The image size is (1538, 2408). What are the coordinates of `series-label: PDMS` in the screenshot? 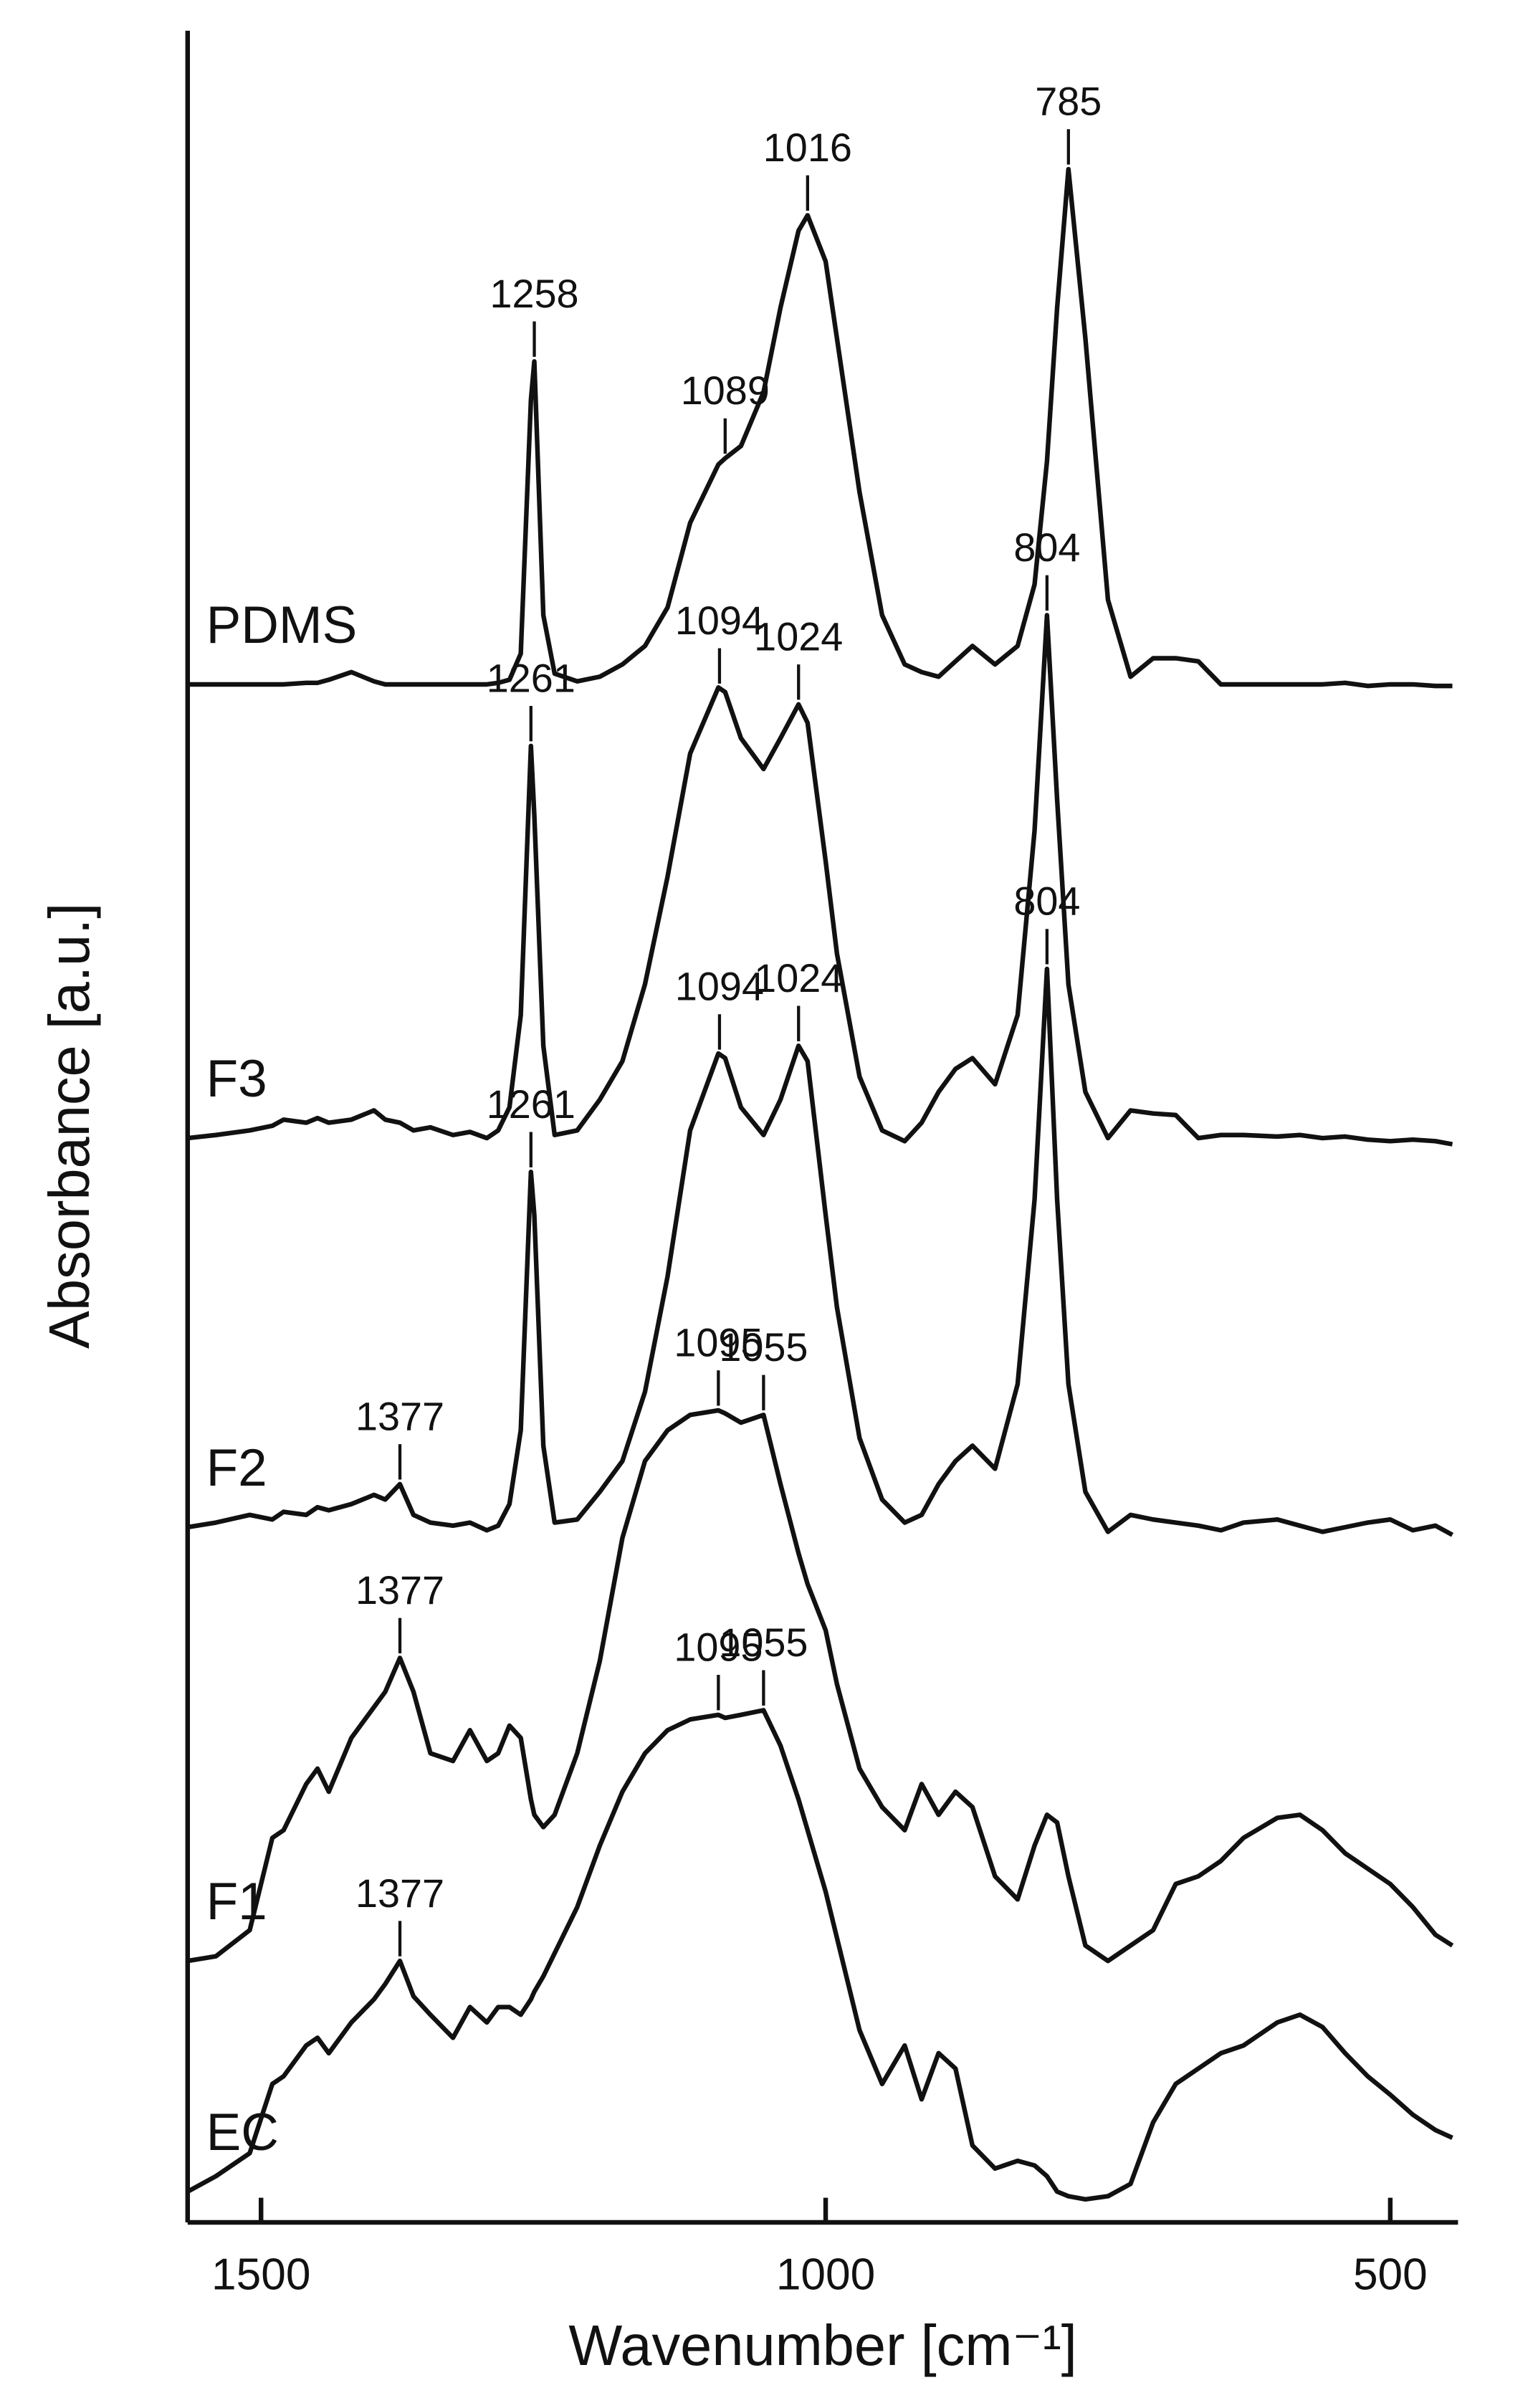 It's located at (282, 625).